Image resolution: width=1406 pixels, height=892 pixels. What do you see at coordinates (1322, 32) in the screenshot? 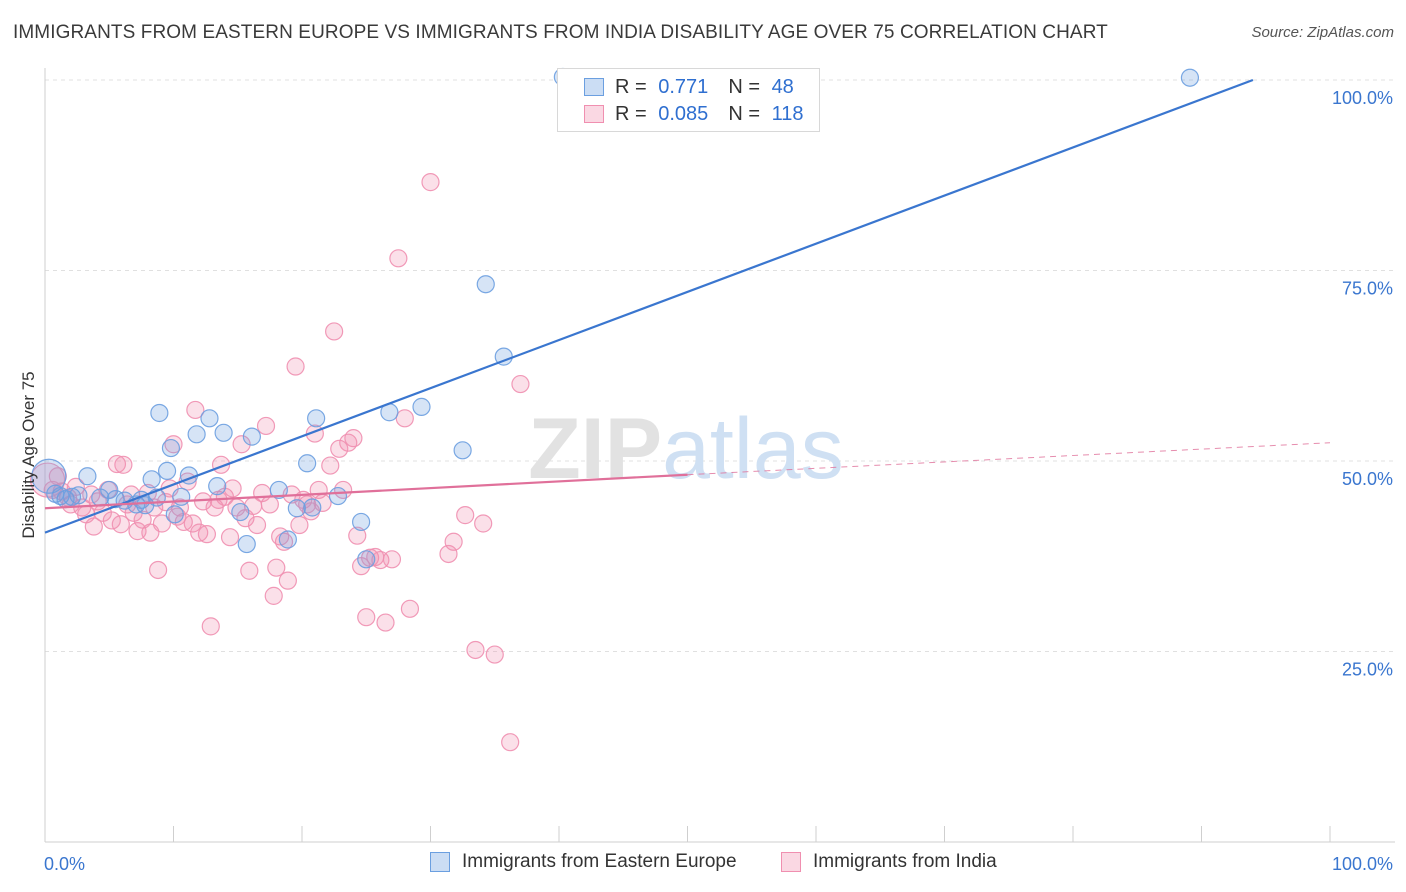
I see `source-credit: Source: ZipAtlas.com` at bounding box center [1322, 32].